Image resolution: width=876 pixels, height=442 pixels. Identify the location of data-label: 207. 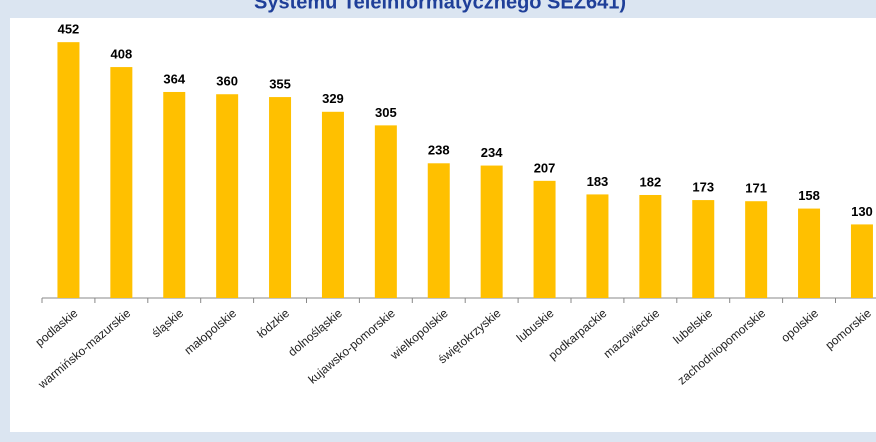
(545, 167).